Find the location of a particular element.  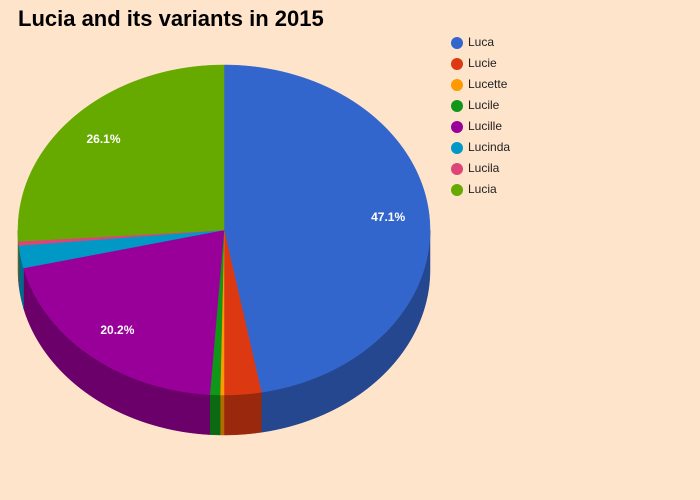

data-label: 26.1% is located at coordinates (103, 139).